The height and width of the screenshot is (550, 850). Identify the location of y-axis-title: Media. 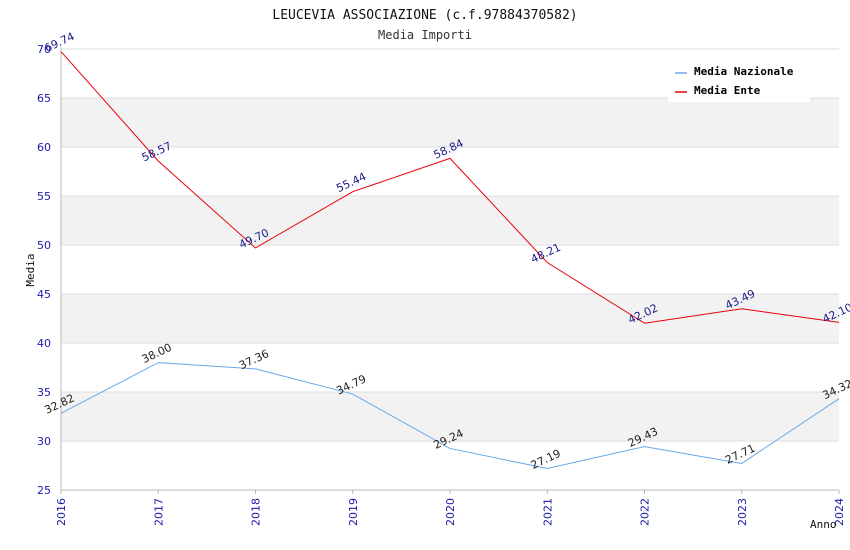
(30, 269).